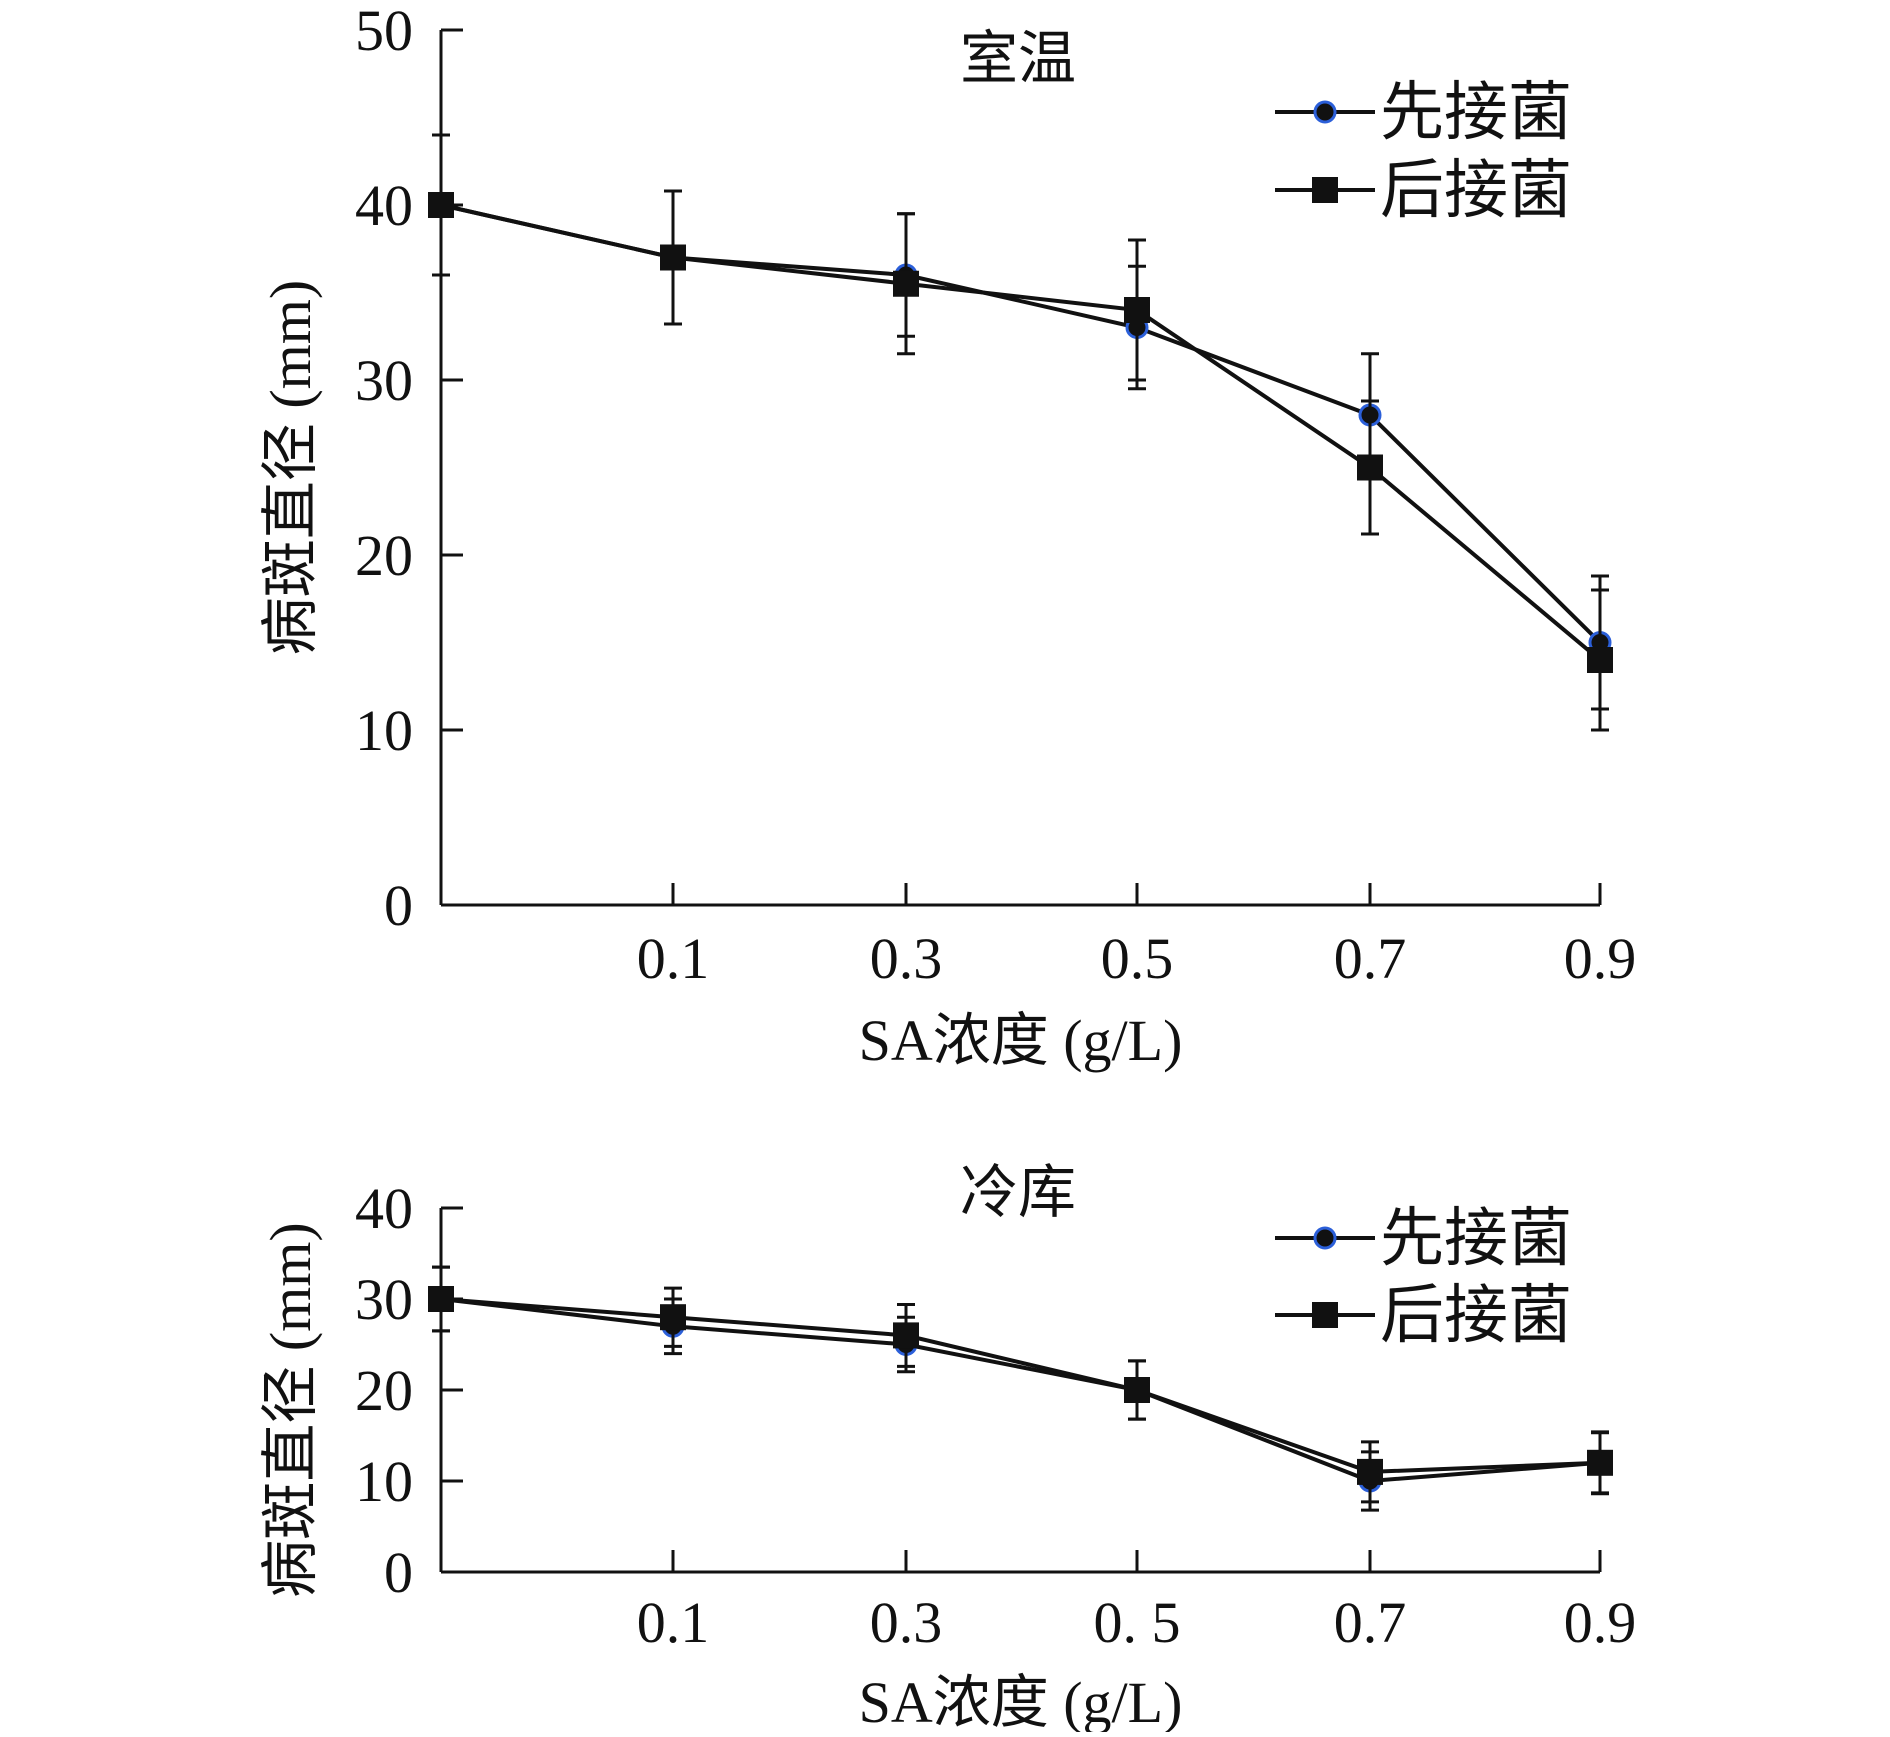  I want to click on x-tick-label: 0.5, so click(1137, 958).